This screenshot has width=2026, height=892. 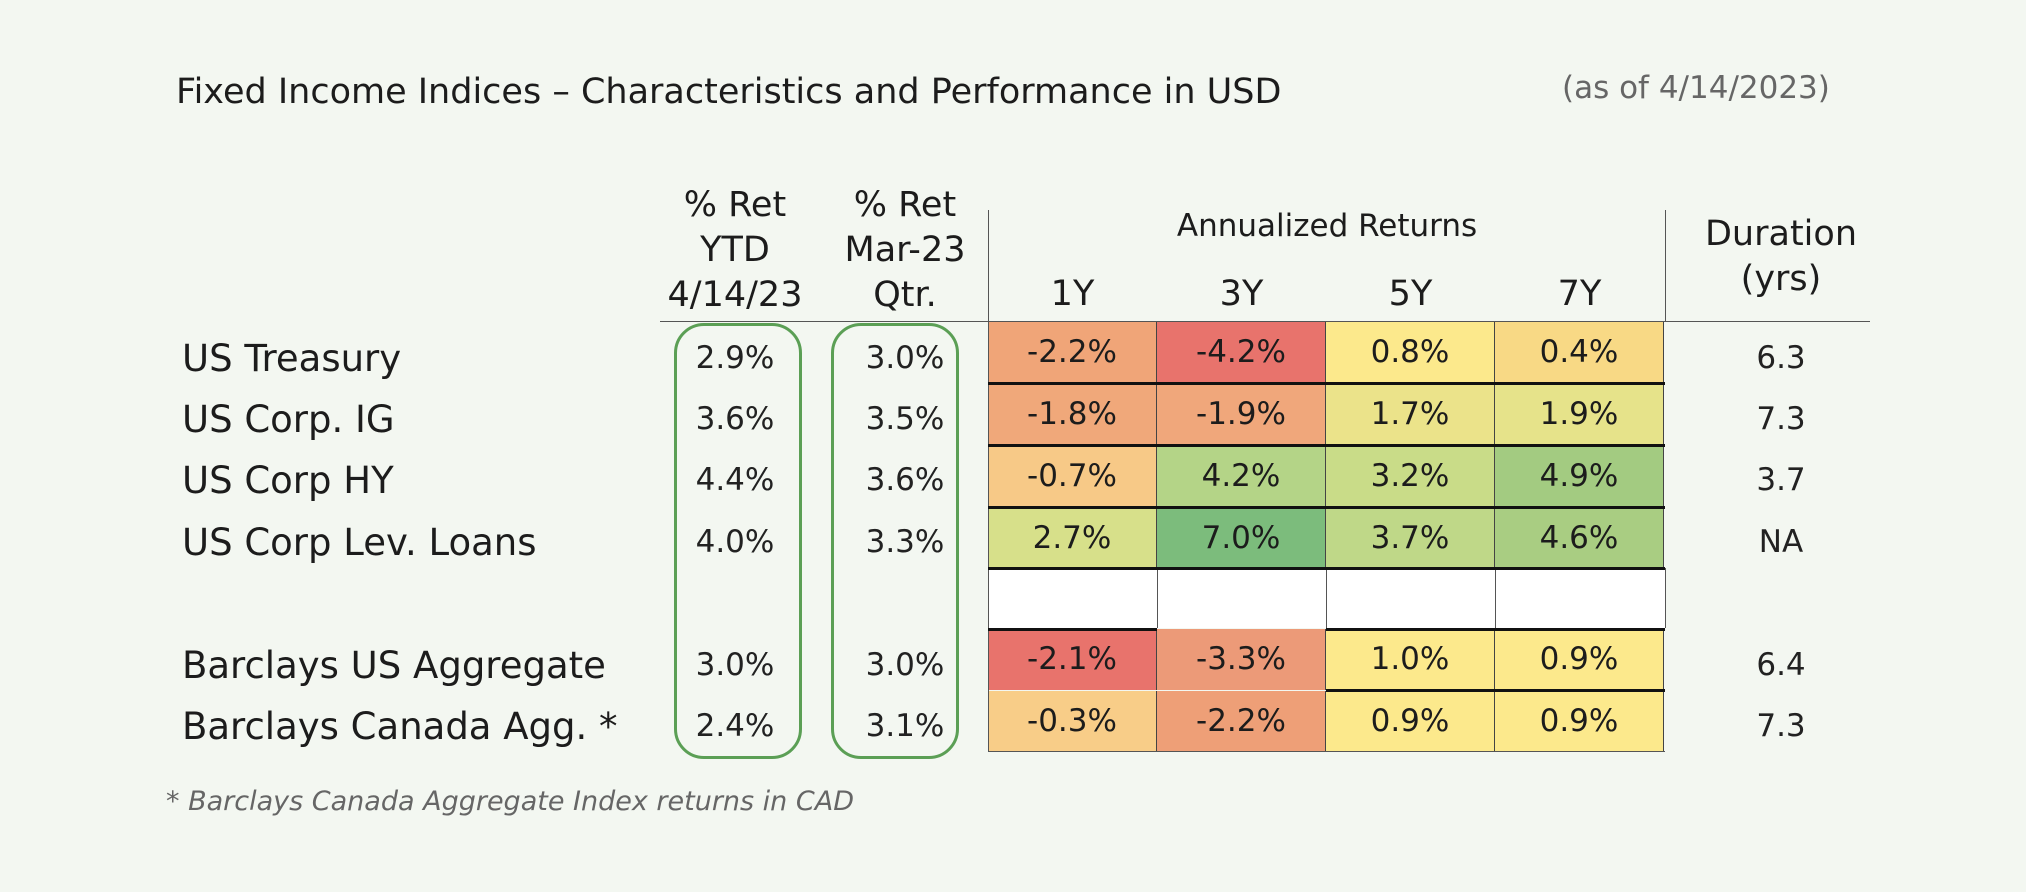 I want to click on return-7y-cell: 0.4%, so click(x=1579, y=352).